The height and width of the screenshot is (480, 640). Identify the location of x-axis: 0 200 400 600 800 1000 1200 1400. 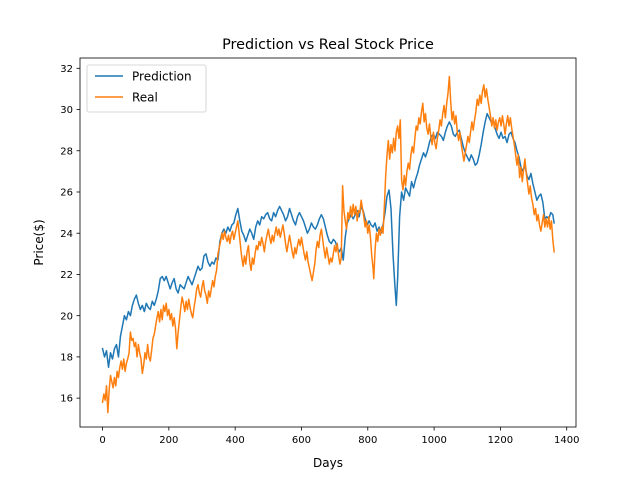
(339, 436).